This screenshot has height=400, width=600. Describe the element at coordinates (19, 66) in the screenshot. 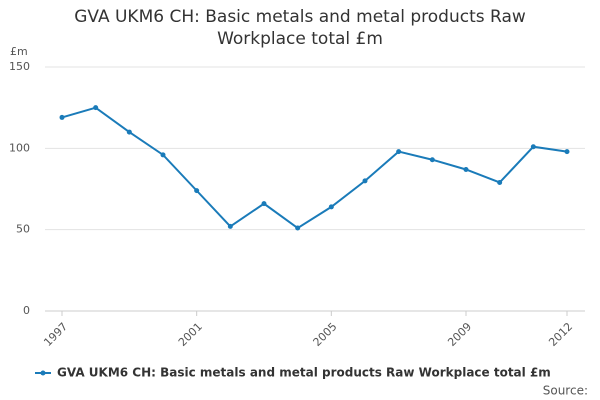

I see `y-tick-label: 150` at that location.